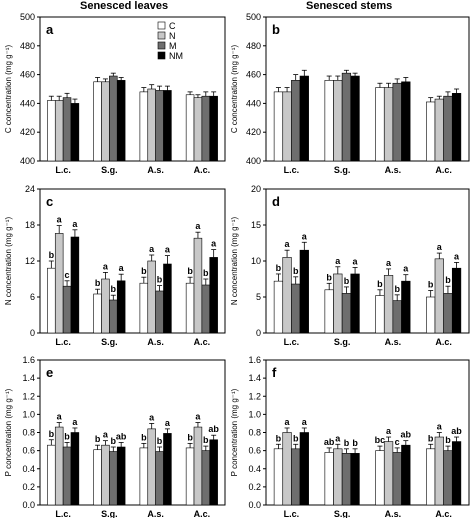 The height and width of the screenshot is (518, 474). Describe the element at coordinates (8, 261) in the screenshot. I see `y-axis-label: N concentration (mg g⁻¹)` at that location.